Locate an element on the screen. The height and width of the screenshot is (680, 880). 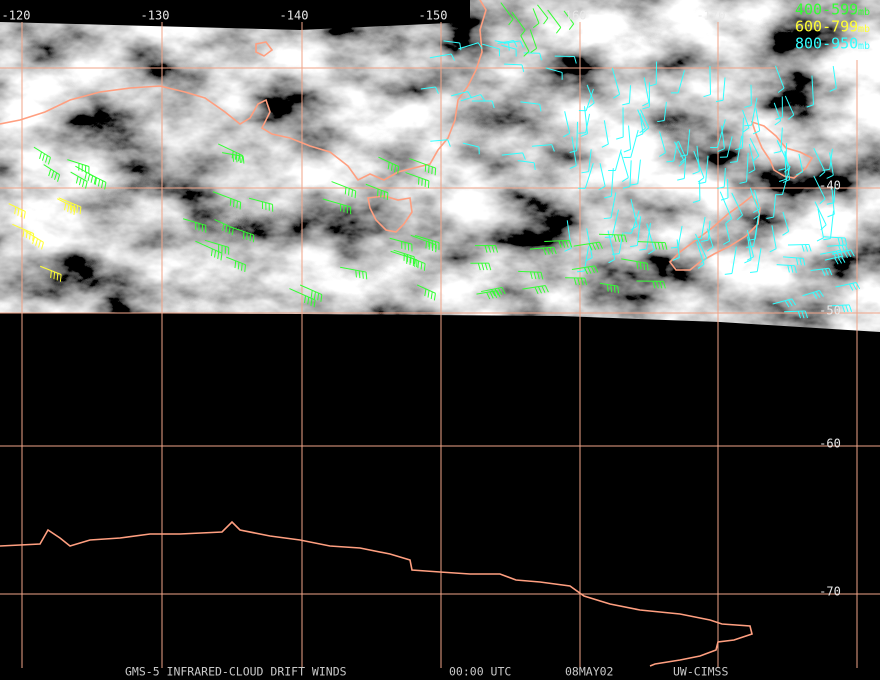
longitude-label: -120 is located at coordinates (16, 16).